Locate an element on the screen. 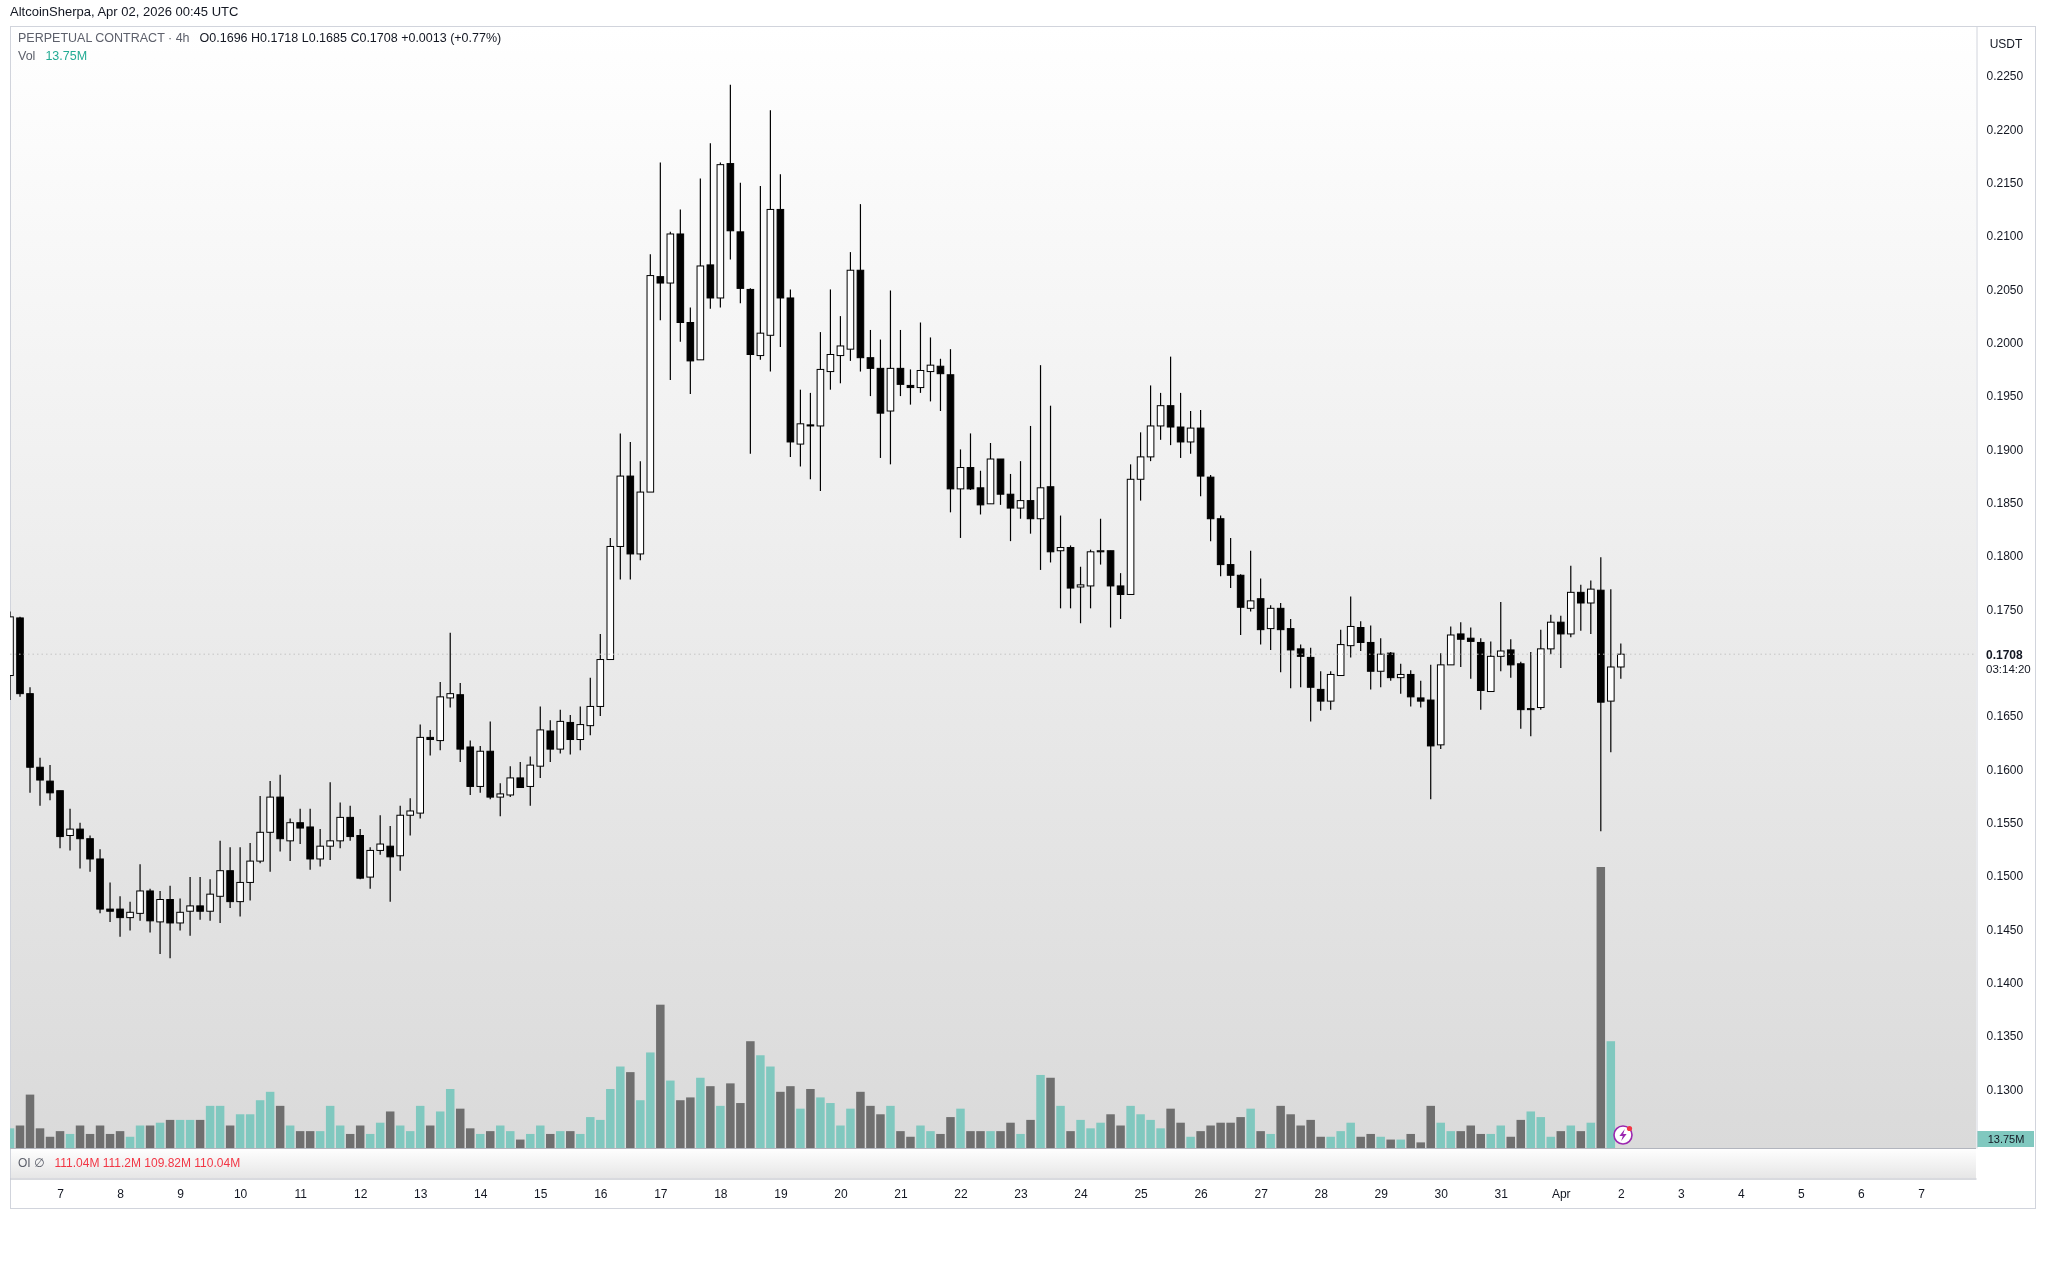  y-tick-label: 0.2250 is located at coordinates (2005, 76).